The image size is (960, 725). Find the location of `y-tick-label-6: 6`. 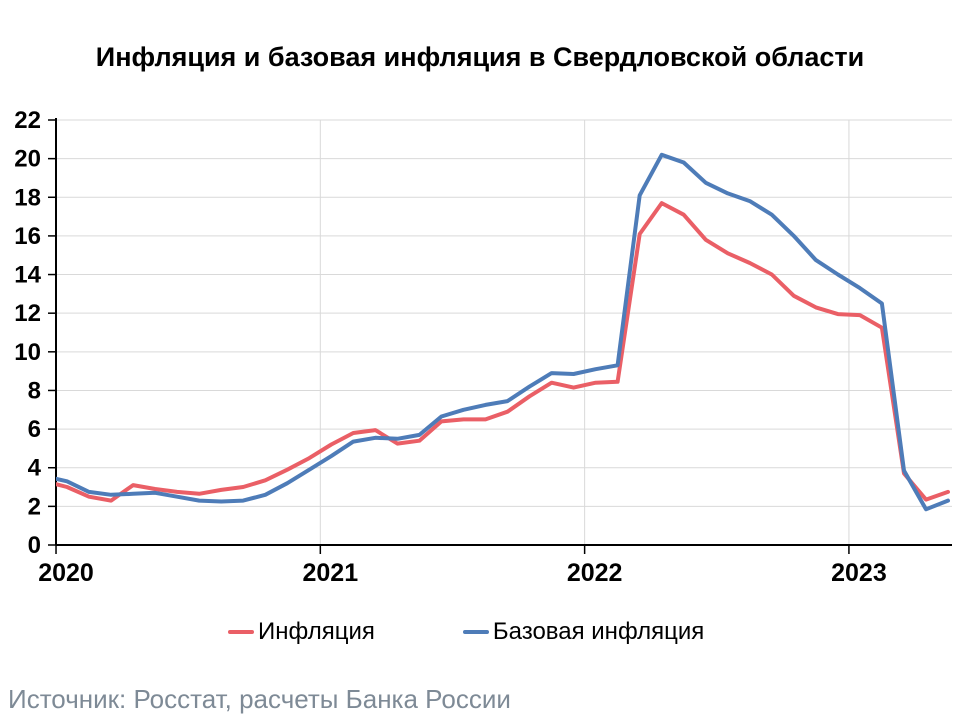

y-tick-label-6: 6 is located at coordinates (34, 429).